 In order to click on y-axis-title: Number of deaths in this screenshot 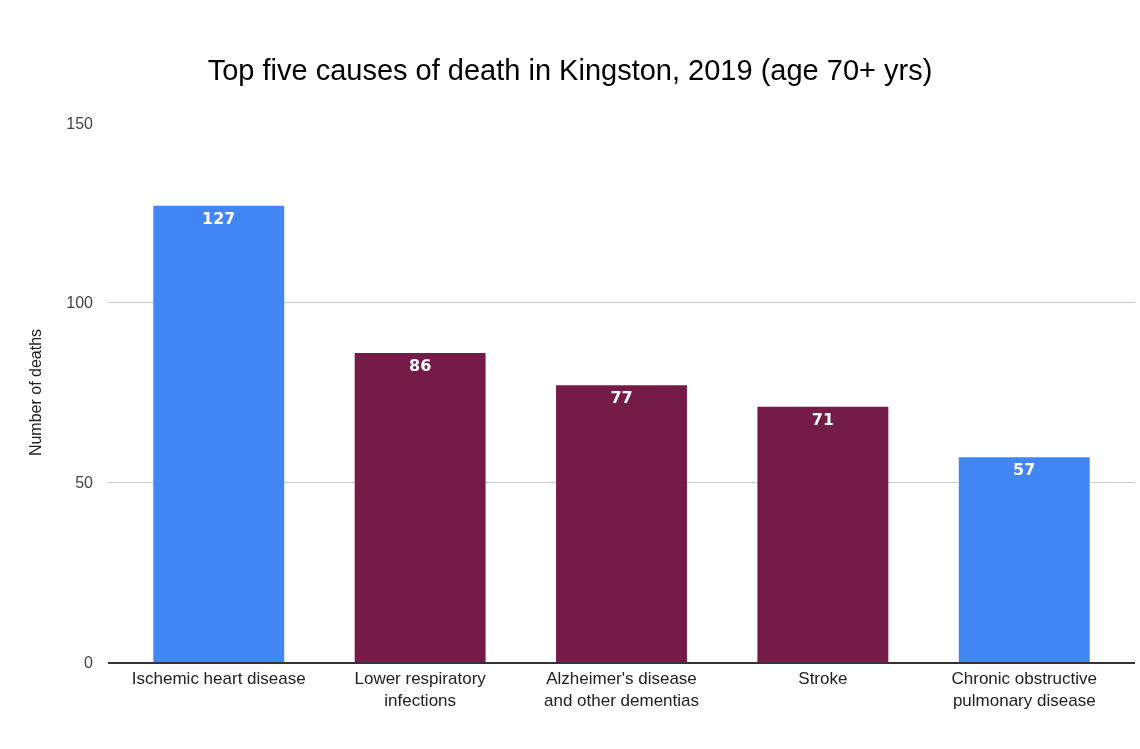, I will do `click(36, 392)`.